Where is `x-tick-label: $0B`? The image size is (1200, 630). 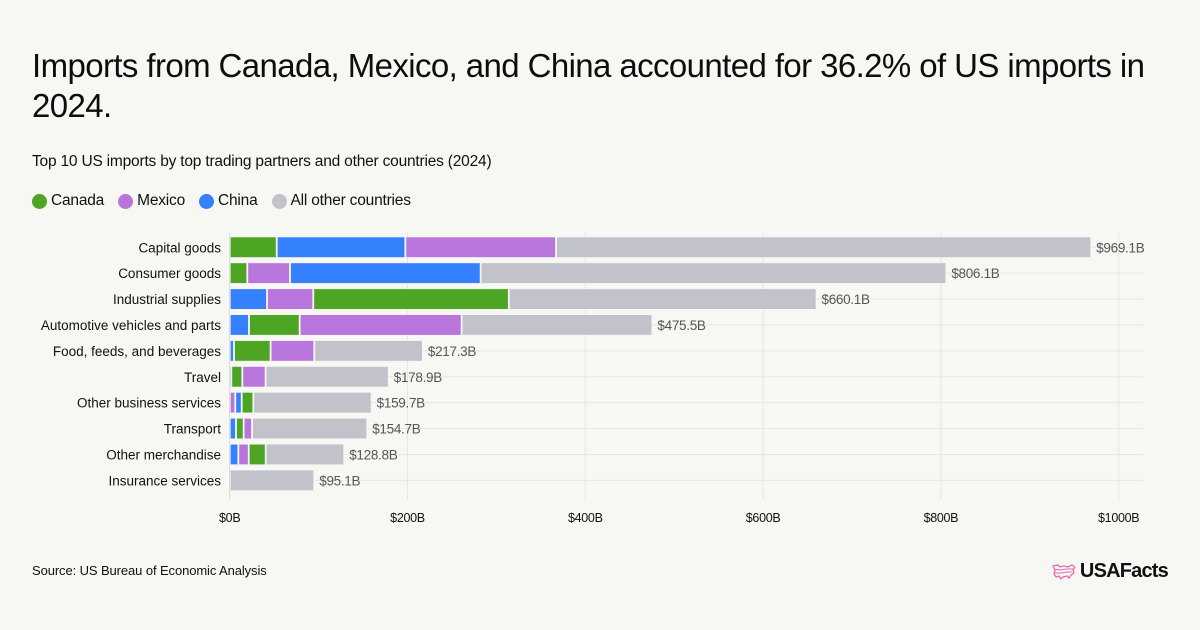
x-tick-label: $0B is located at coordinates (229, 518).